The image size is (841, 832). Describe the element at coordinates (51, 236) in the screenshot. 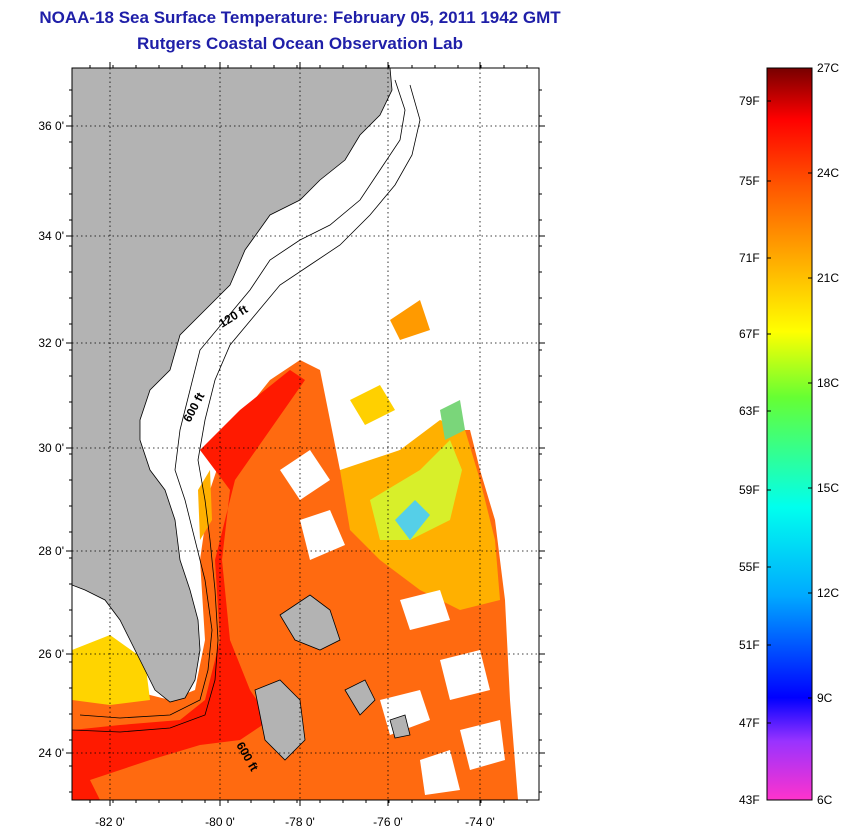

I see `lat-tick-label: 34 0'` at that location.